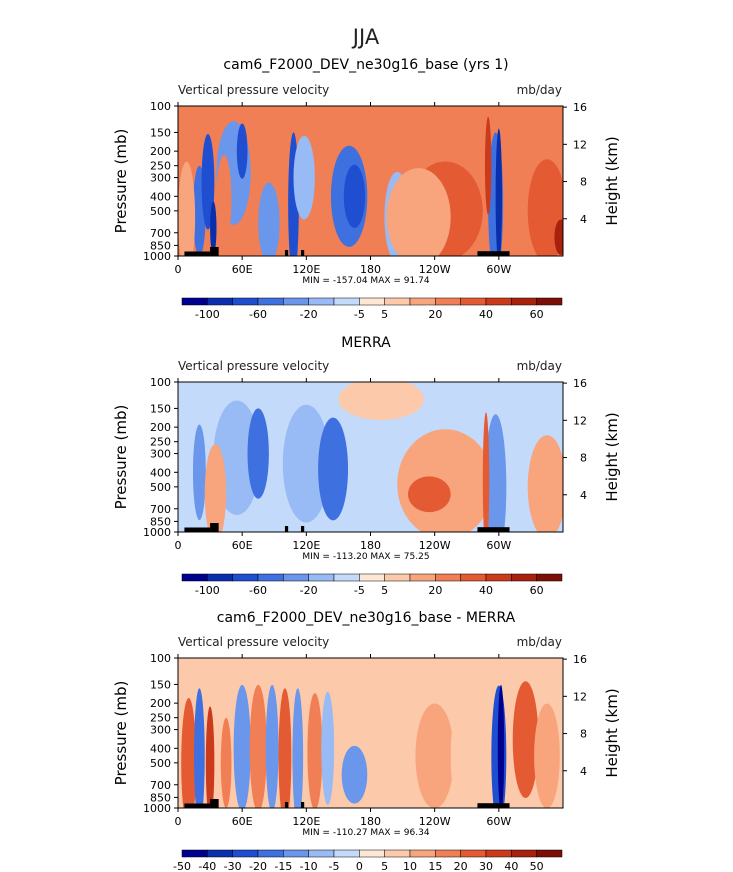  I want to click on x-tick-label: 120W, so click(435, 269).